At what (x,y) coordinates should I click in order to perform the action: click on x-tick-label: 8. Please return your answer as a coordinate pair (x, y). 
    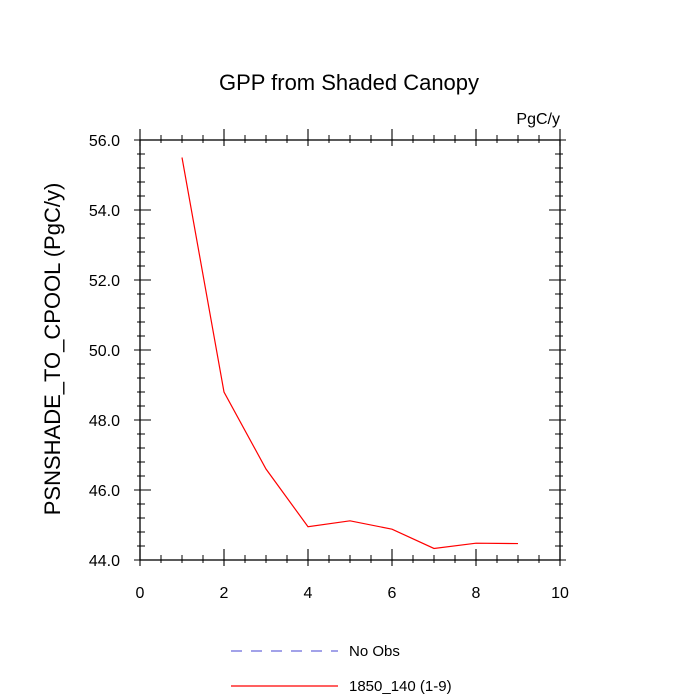
    Looking at the image, I should click on (476, 593).